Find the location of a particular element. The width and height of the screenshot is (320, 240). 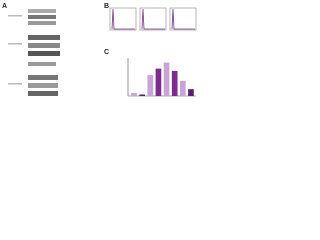

flow-panel is located at coordinates (153, 19).